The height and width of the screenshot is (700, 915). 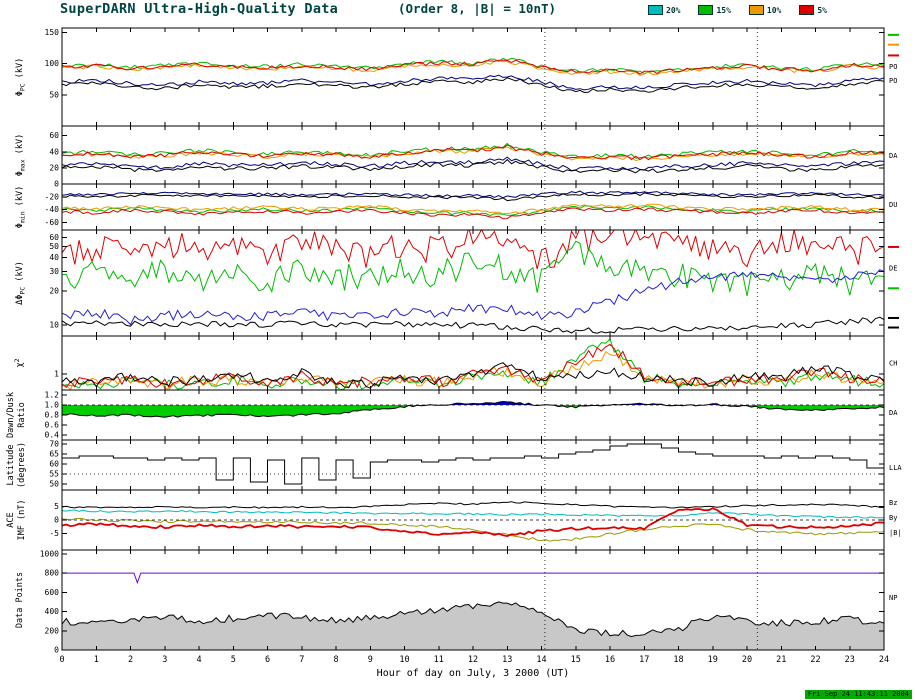 I want to click on y-axis-label: Φmin (kV), so click(x=21, y=207).